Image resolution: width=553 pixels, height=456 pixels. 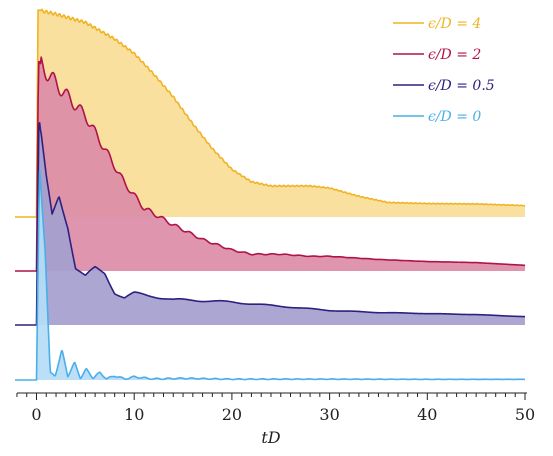 What do you see at coordinates (454, 24) in the screenshot?
I see `legend-label: ϵ/D = 4` at bounding box center [454, 24].